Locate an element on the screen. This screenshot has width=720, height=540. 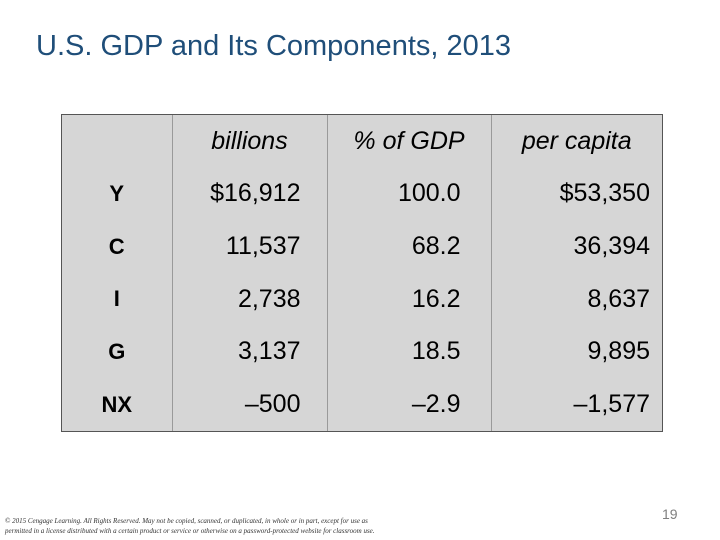
header-pct-of-gdp: % of GDP is located at coordinates (408, 141).